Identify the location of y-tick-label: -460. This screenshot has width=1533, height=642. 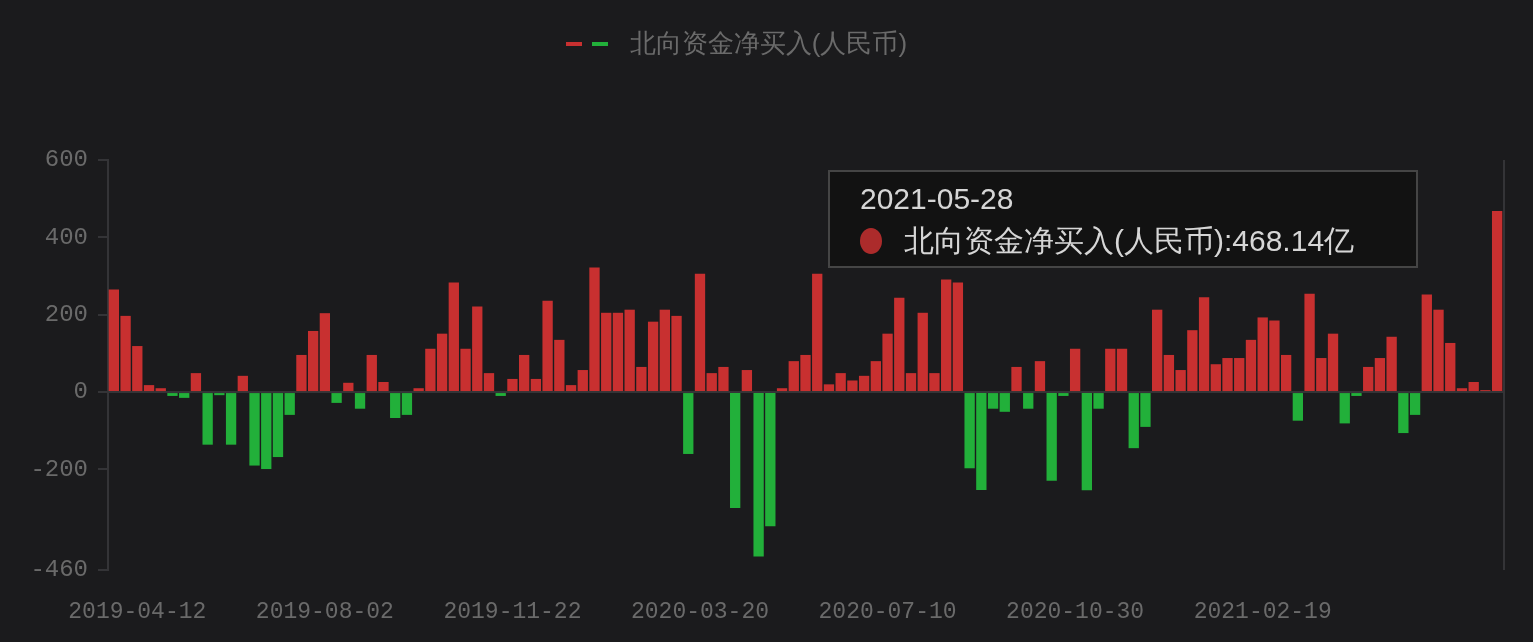
(59, 570).